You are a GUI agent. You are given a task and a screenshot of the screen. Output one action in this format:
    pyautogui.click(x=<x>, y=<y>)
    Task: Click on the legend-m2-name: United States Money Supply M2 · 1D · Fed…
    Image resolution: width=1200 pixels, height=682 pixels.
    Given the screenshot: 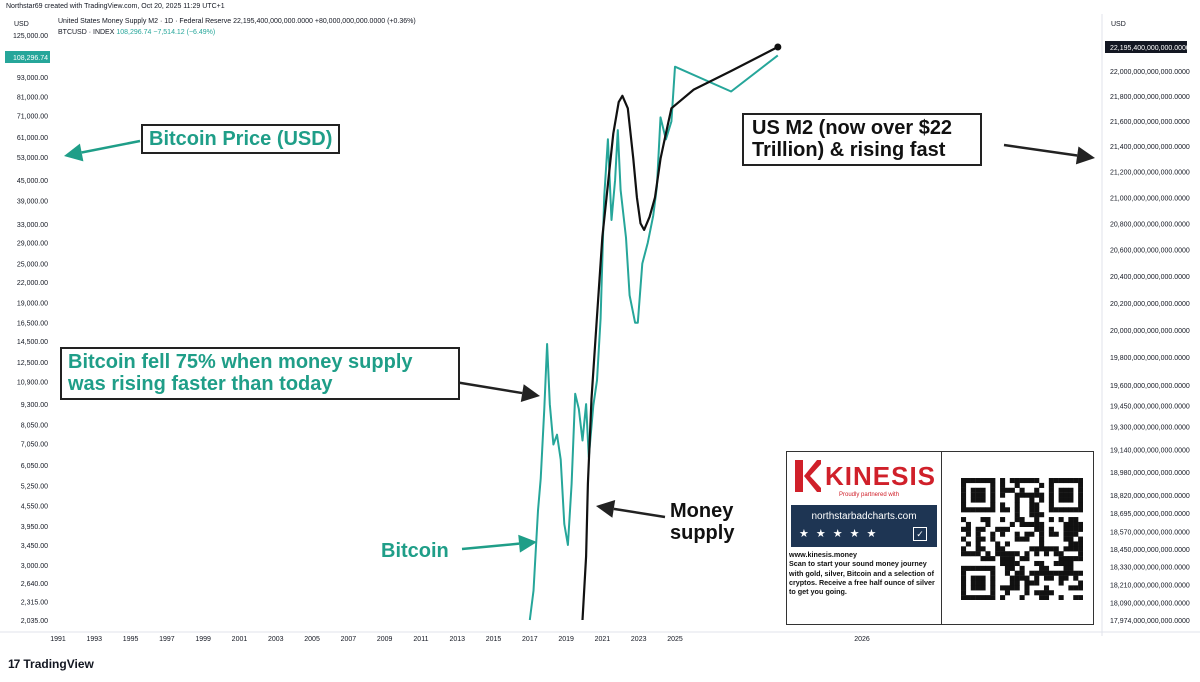 What is the action you would take?
    pyautogui.click(x=145, y=21)
    